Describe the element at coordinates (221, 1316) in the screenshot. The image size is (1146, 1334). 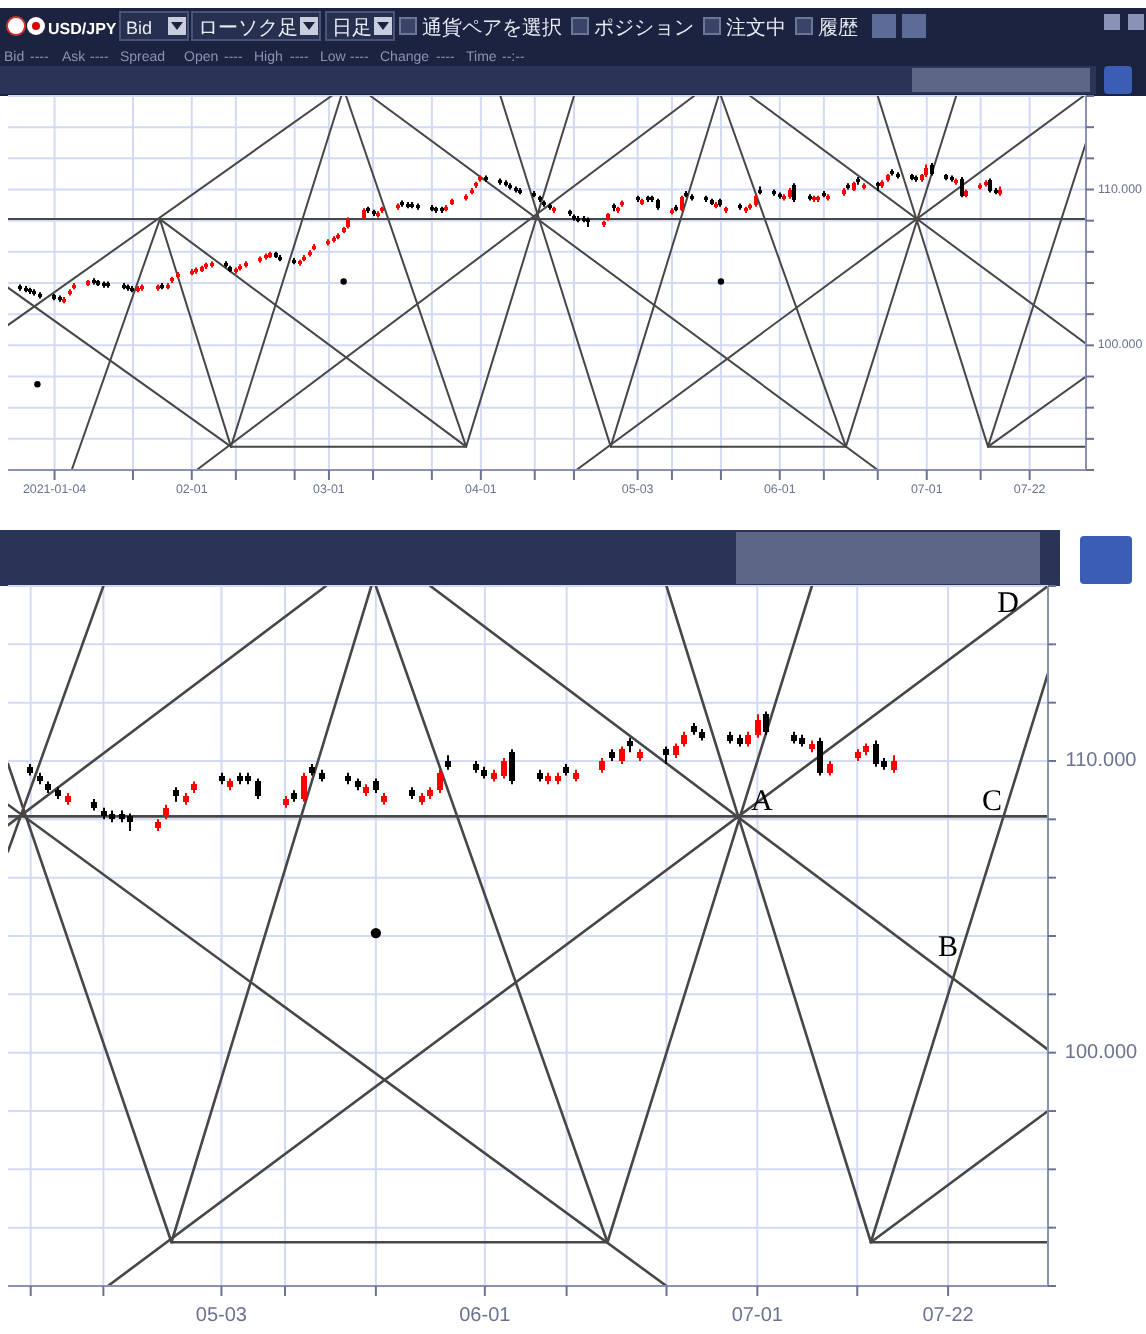
I see `x-tick-label: 05-03` at that location.